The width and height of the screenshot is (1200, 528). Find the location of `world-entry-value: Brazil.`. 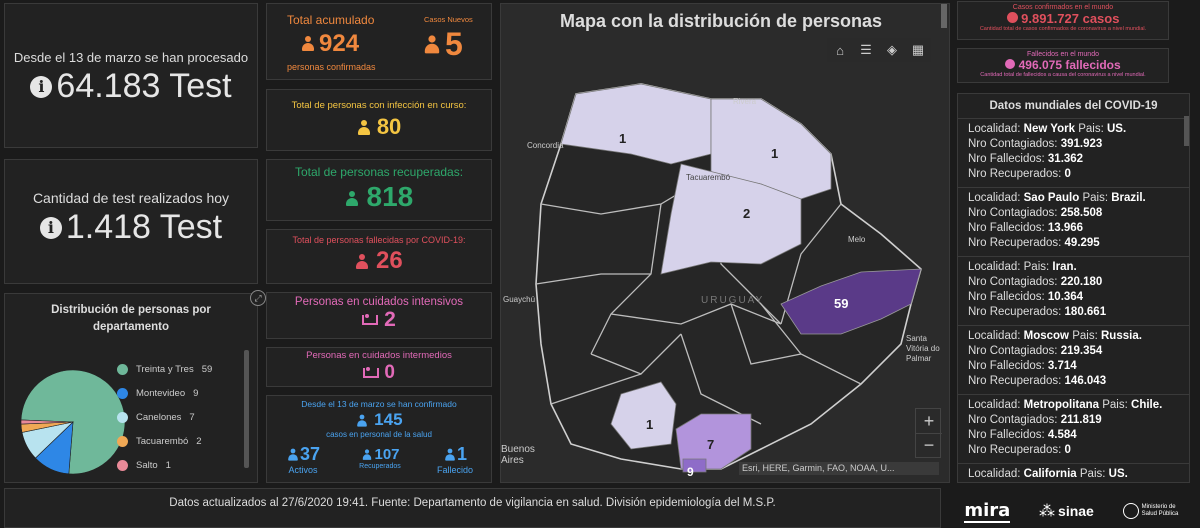

world-entry-value: Brazil. is located at coordinates (1128, 198).